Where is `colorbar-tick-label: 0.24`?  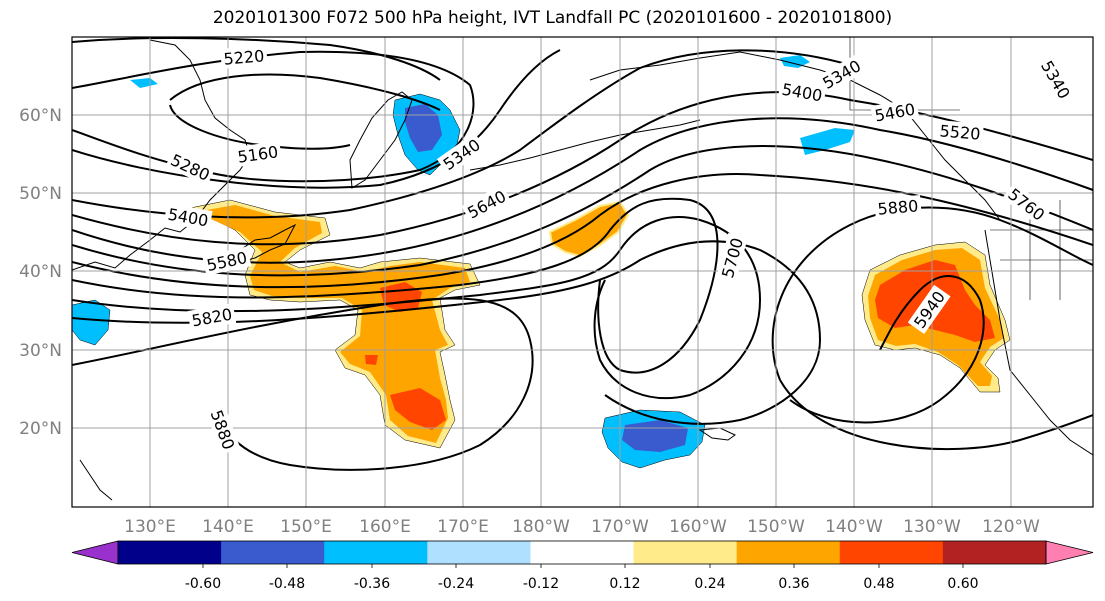 colorbar-tick-label: 0.24 is located at coordinates (709, 584).